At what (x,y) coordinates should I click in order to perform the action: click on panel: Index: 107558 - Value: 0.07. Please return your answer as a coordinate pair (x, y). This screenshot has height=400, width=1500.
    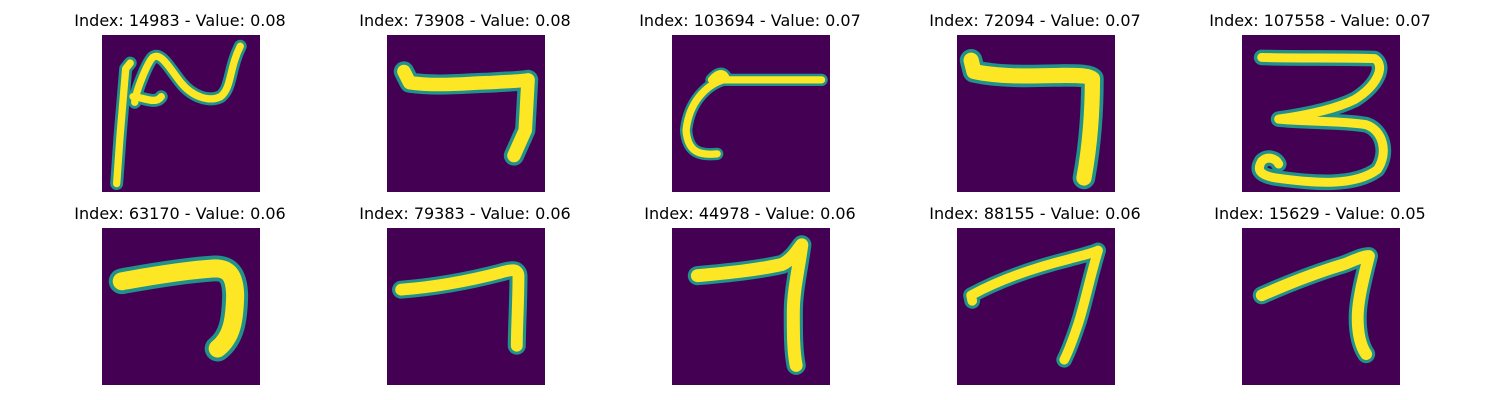
    Looking at the image, I should click on (1320, 96).